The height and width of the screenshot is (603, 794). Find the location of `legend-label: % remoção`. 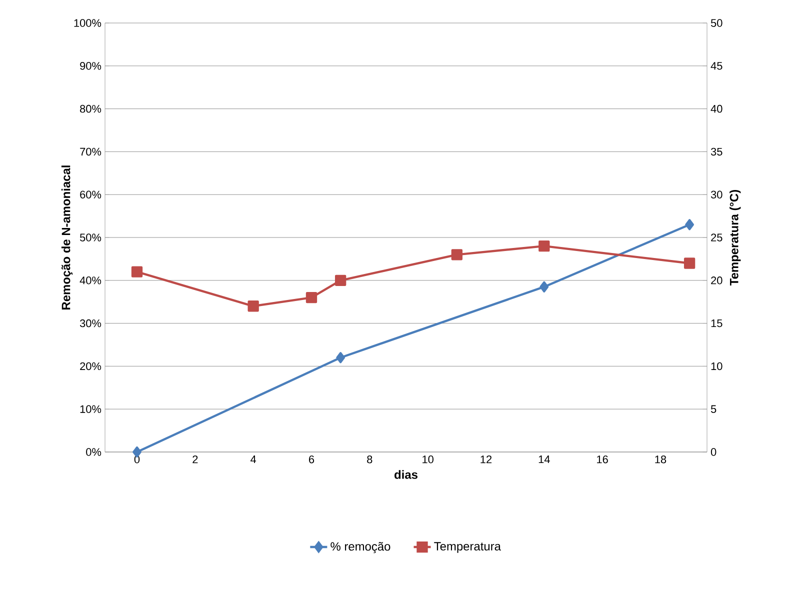

legend-label: % remoção is located at coordinates (360, 548).